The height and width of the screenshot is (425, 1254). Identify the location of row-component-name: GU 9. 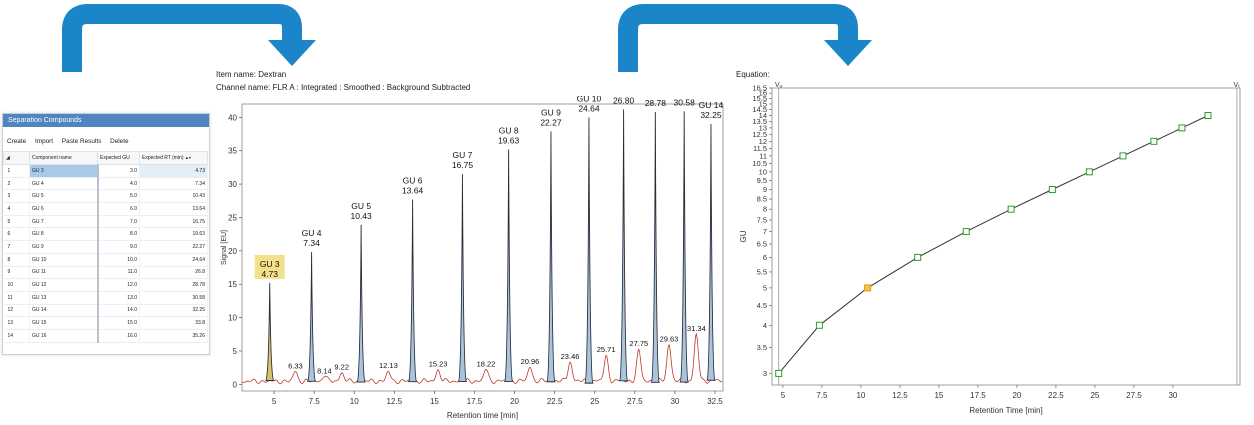
(64, 247).